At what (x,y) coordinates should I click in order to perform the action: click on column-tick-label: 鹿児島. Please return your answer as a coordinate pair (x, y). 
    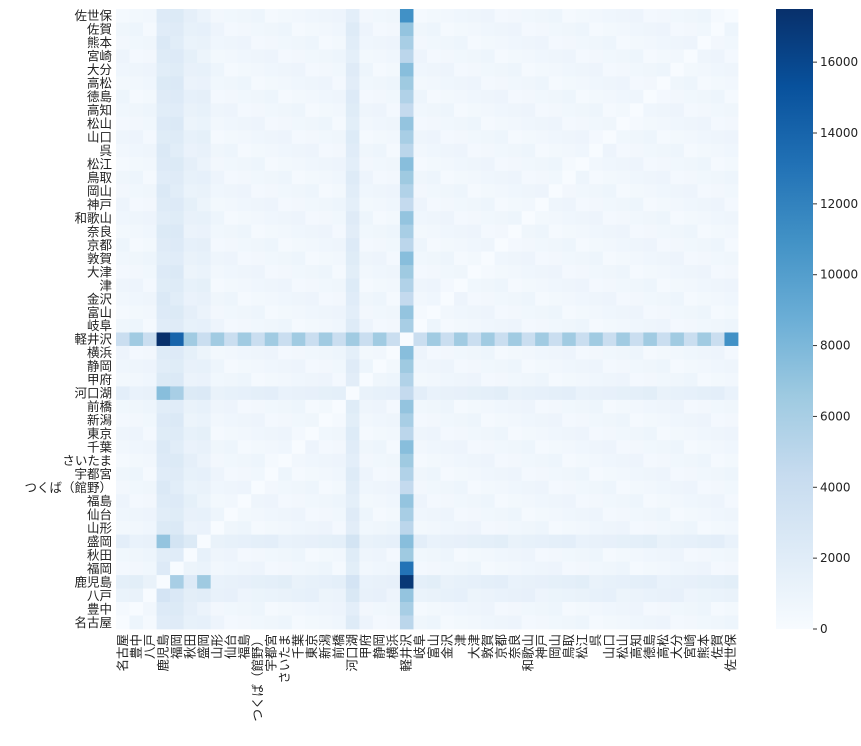
    Looking at the image, I should click on (162, 653).